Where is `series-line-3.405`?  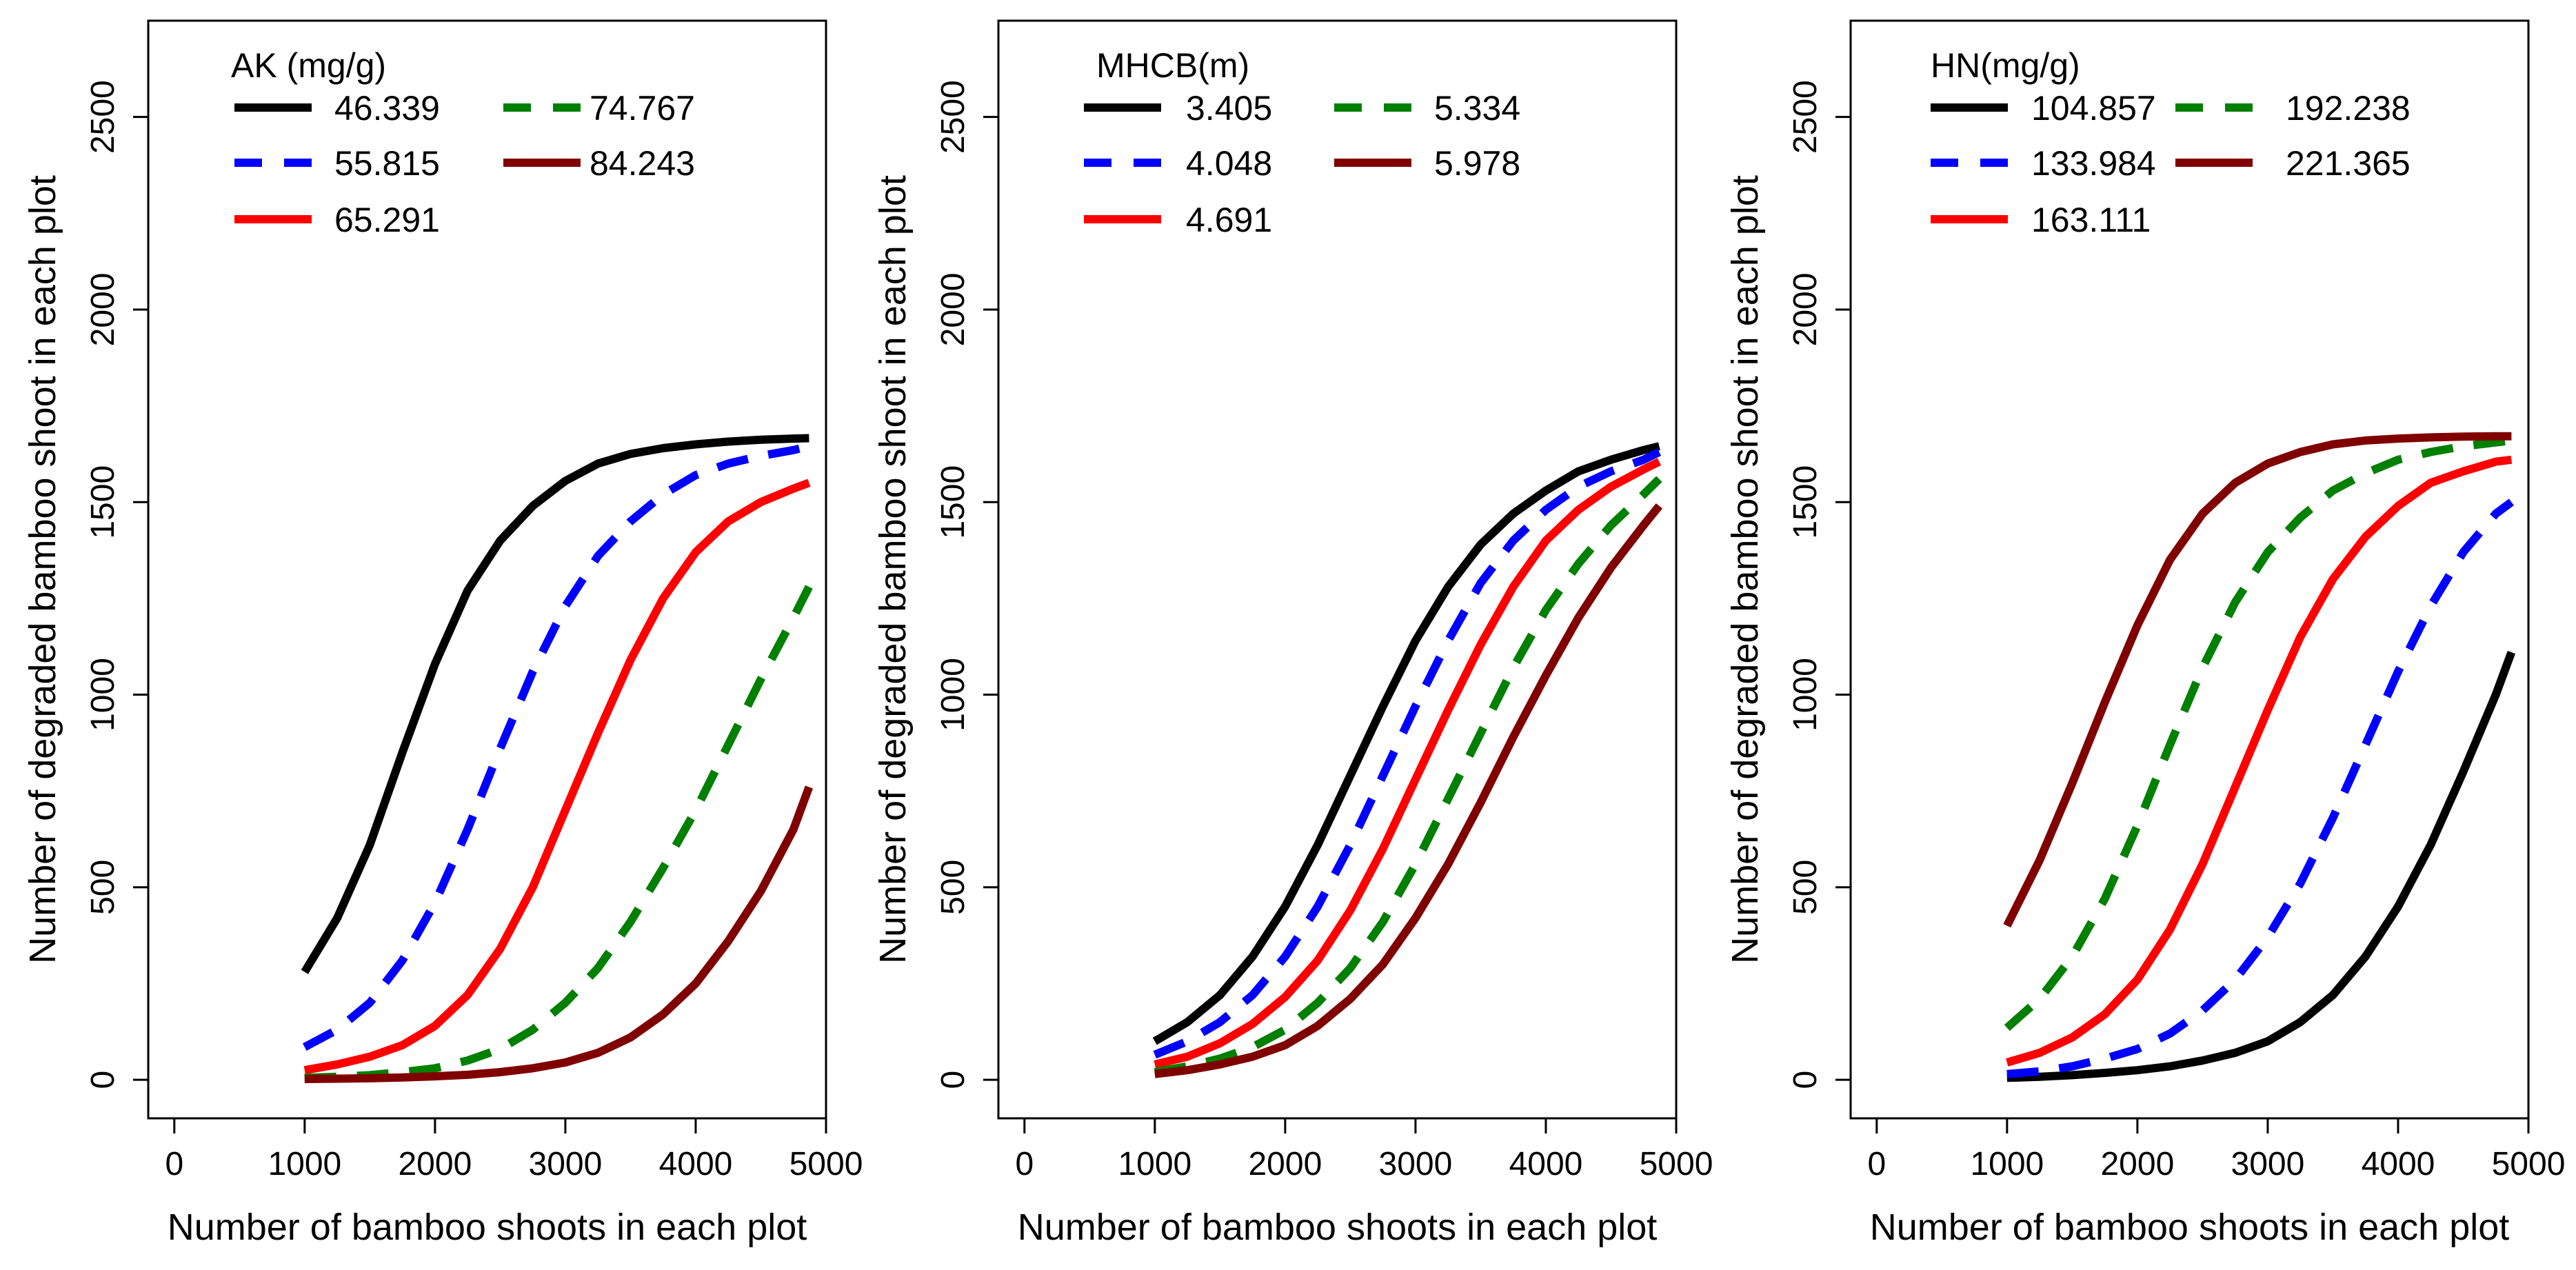
series-line-3.405 is located at coordinates (1406, 743).